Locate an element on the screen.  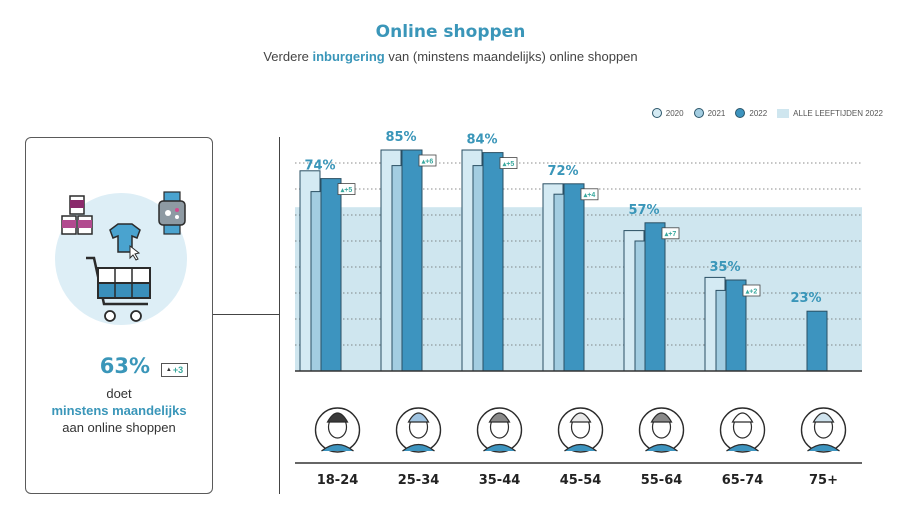
legend-label-2022: 2022 is located at coordinates (758, 113).